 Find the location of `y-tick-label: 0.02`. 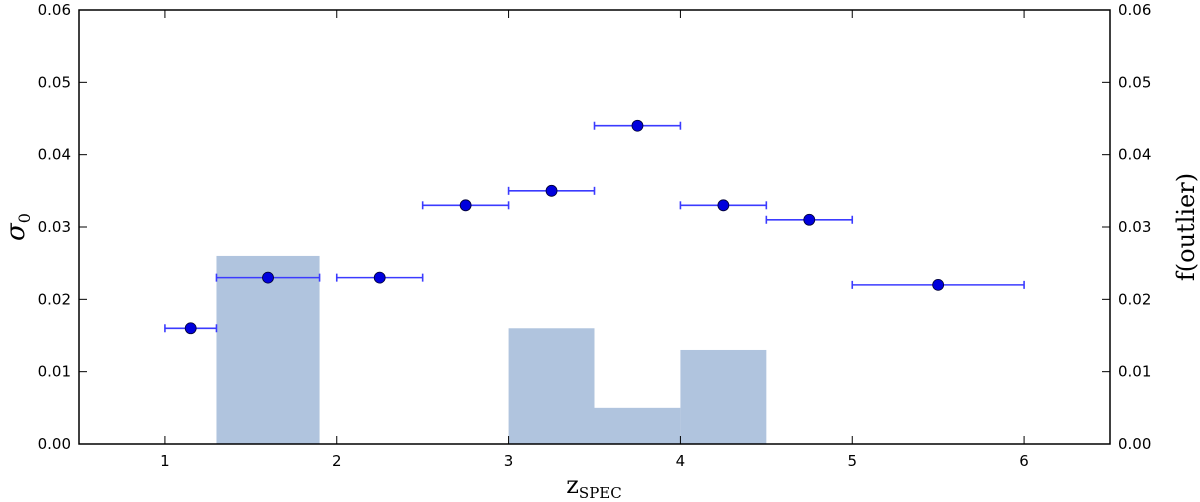

y-tick-label: 0.02 is located at coordinates (54, 299).